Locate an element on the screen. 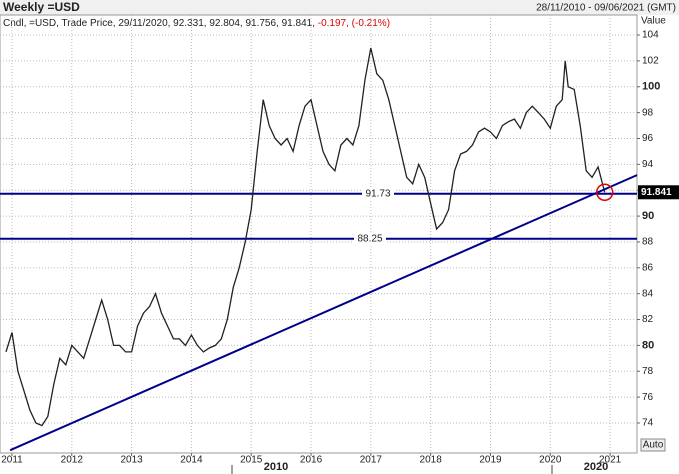 The image size is (679, 474). x-tick-label: 2014 is located at coordinates (191, 460).